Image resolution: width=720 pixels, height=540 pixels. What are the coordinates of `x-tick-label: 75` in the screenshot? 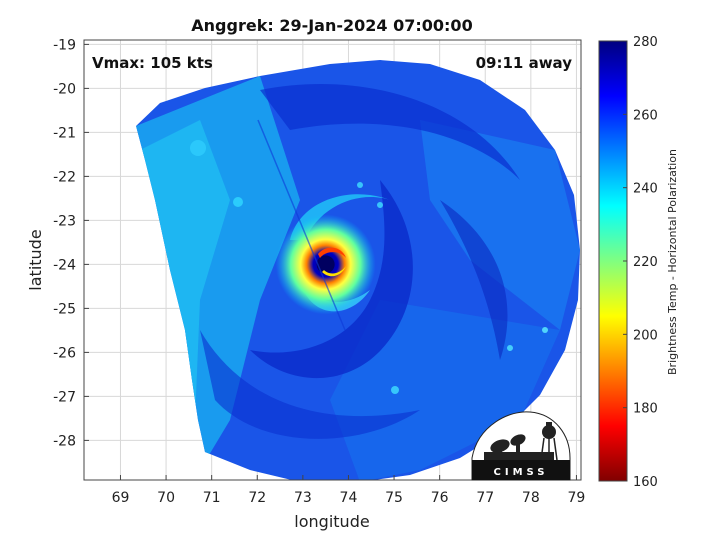 It's located at (394, 498).